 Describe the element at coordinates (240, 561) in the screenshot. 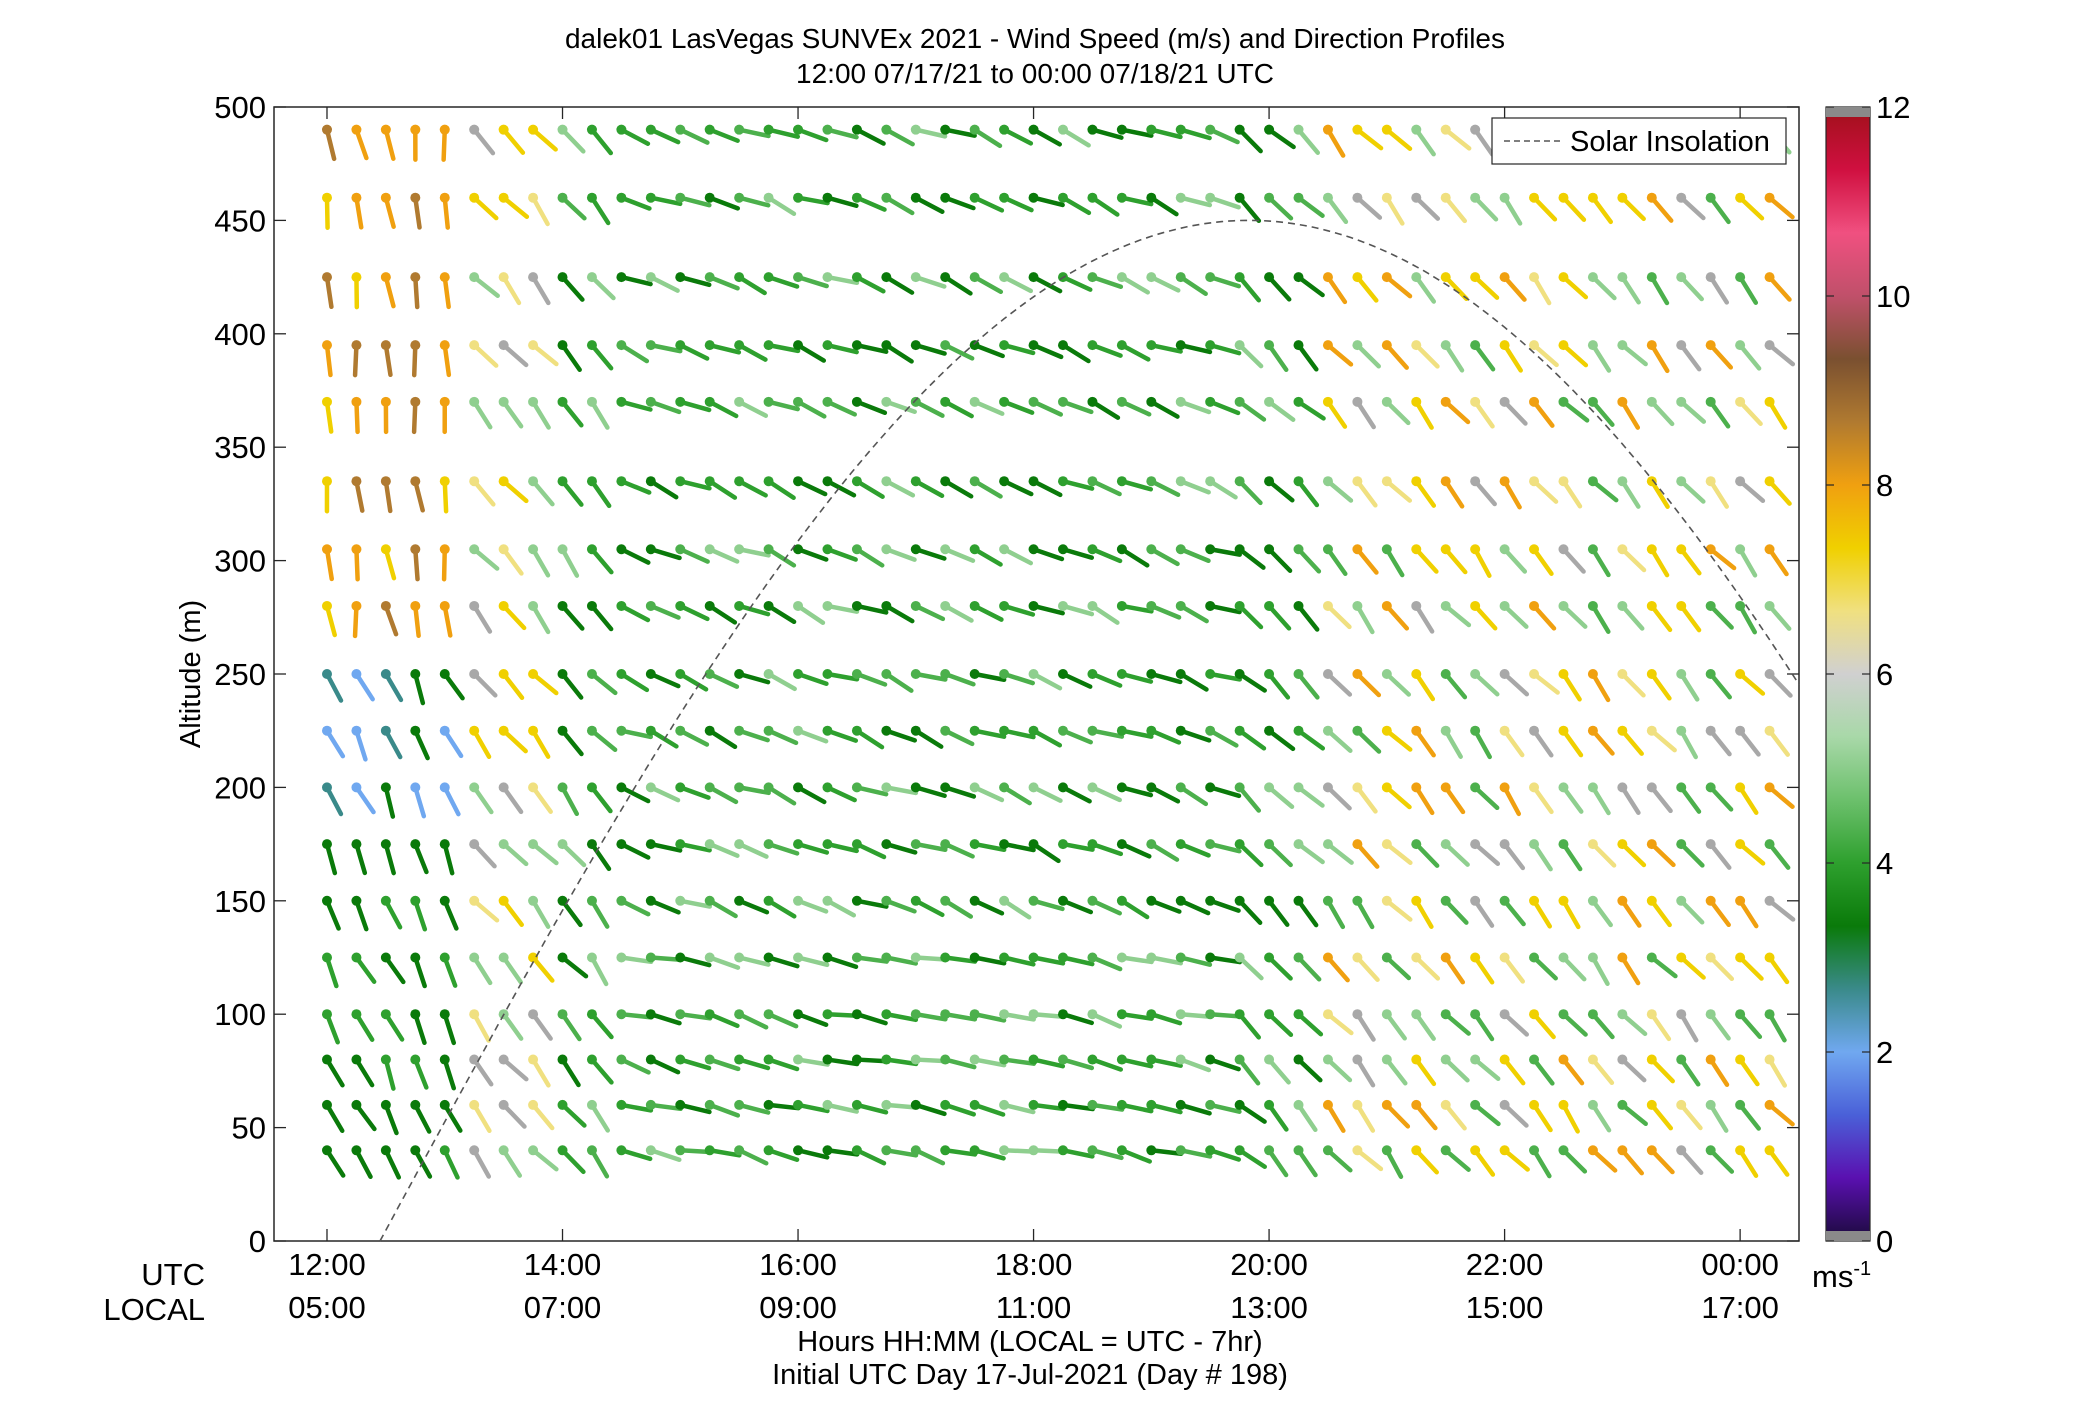

I see `y-tick-label: 300` at that location.